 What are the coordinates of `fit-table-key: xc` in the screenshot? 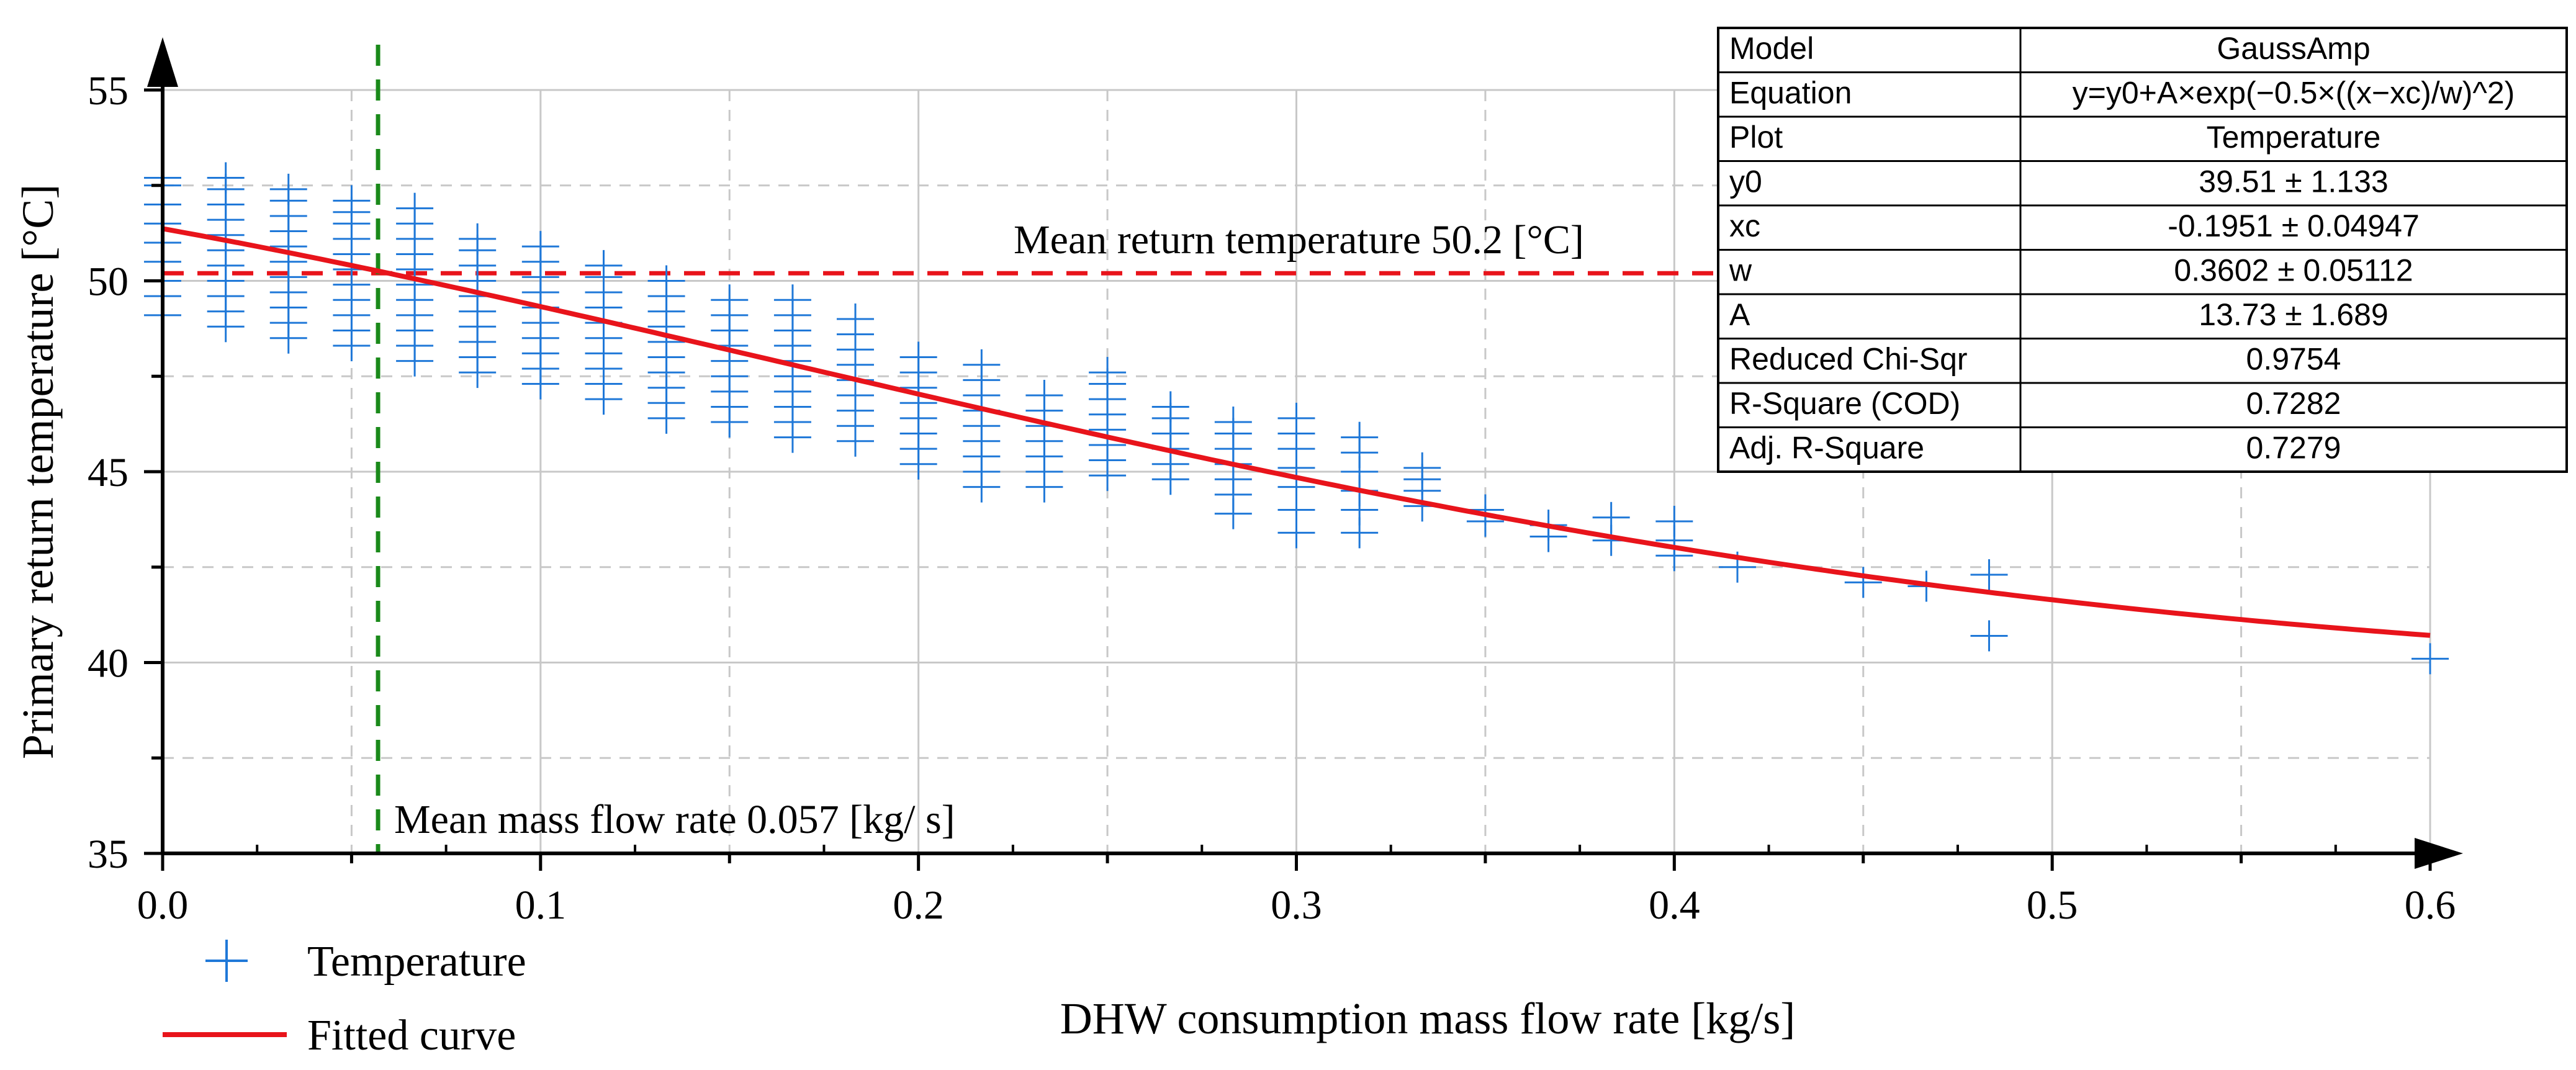 It's located at (1744, 226).